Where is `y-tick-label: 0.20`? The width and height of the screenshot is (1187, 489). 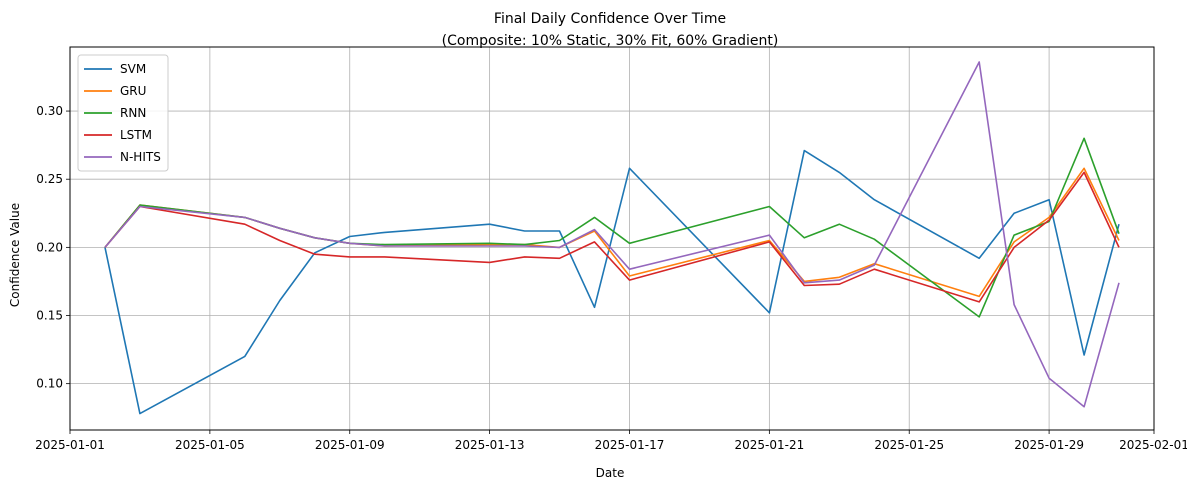 y-tick-label: 0.20 is located at coordinates (49, 247).